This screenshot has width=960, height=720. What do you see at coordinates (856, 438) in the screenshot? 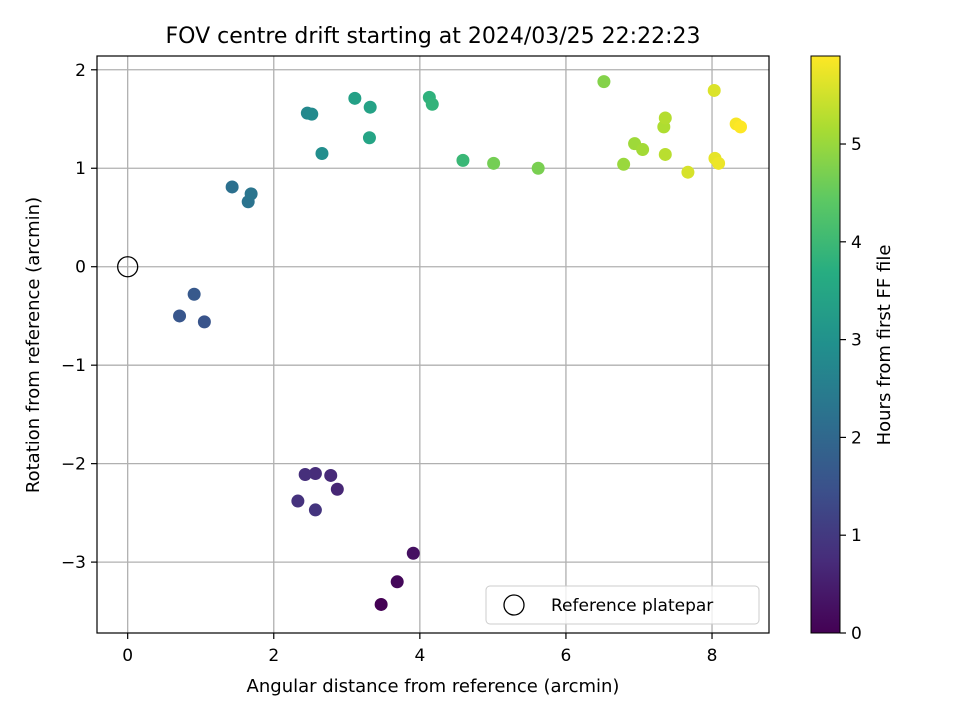
I see `colorbar-tick-label: 2` at bounding box center [856, 438].